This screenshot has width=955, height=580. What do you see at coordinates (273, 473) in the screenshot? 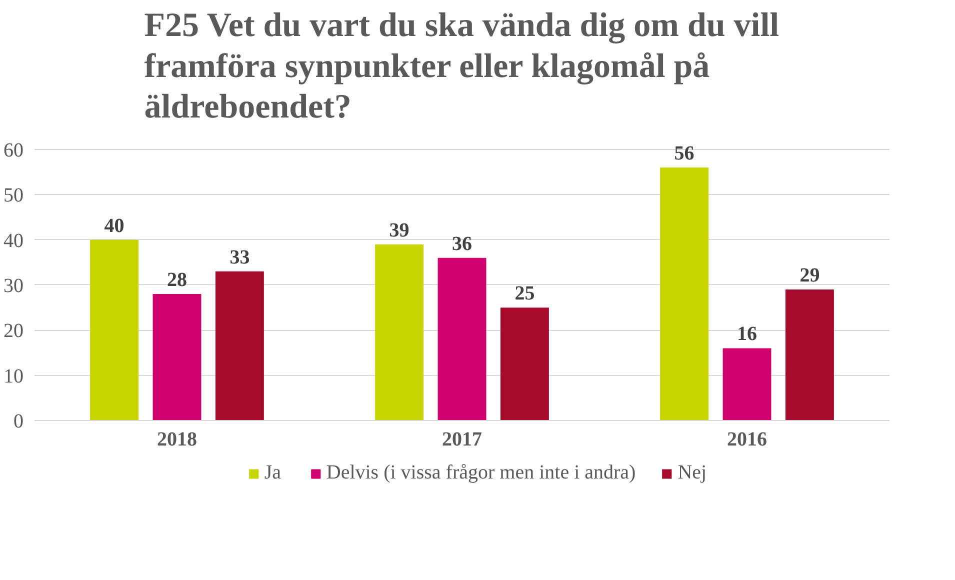
I see `legend-label: Ja` at bounding box center [273, 473].